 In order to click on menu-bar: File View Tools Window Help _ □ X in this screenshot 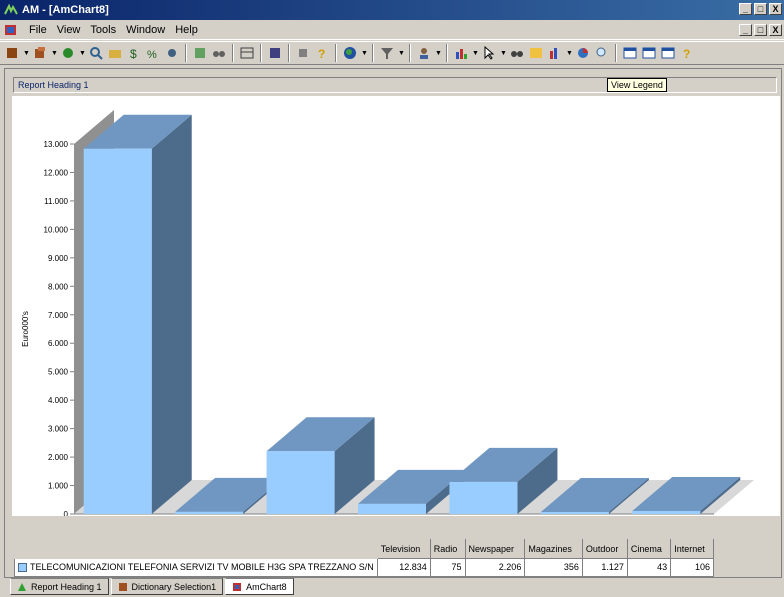, I will do `click(392, 30)`.